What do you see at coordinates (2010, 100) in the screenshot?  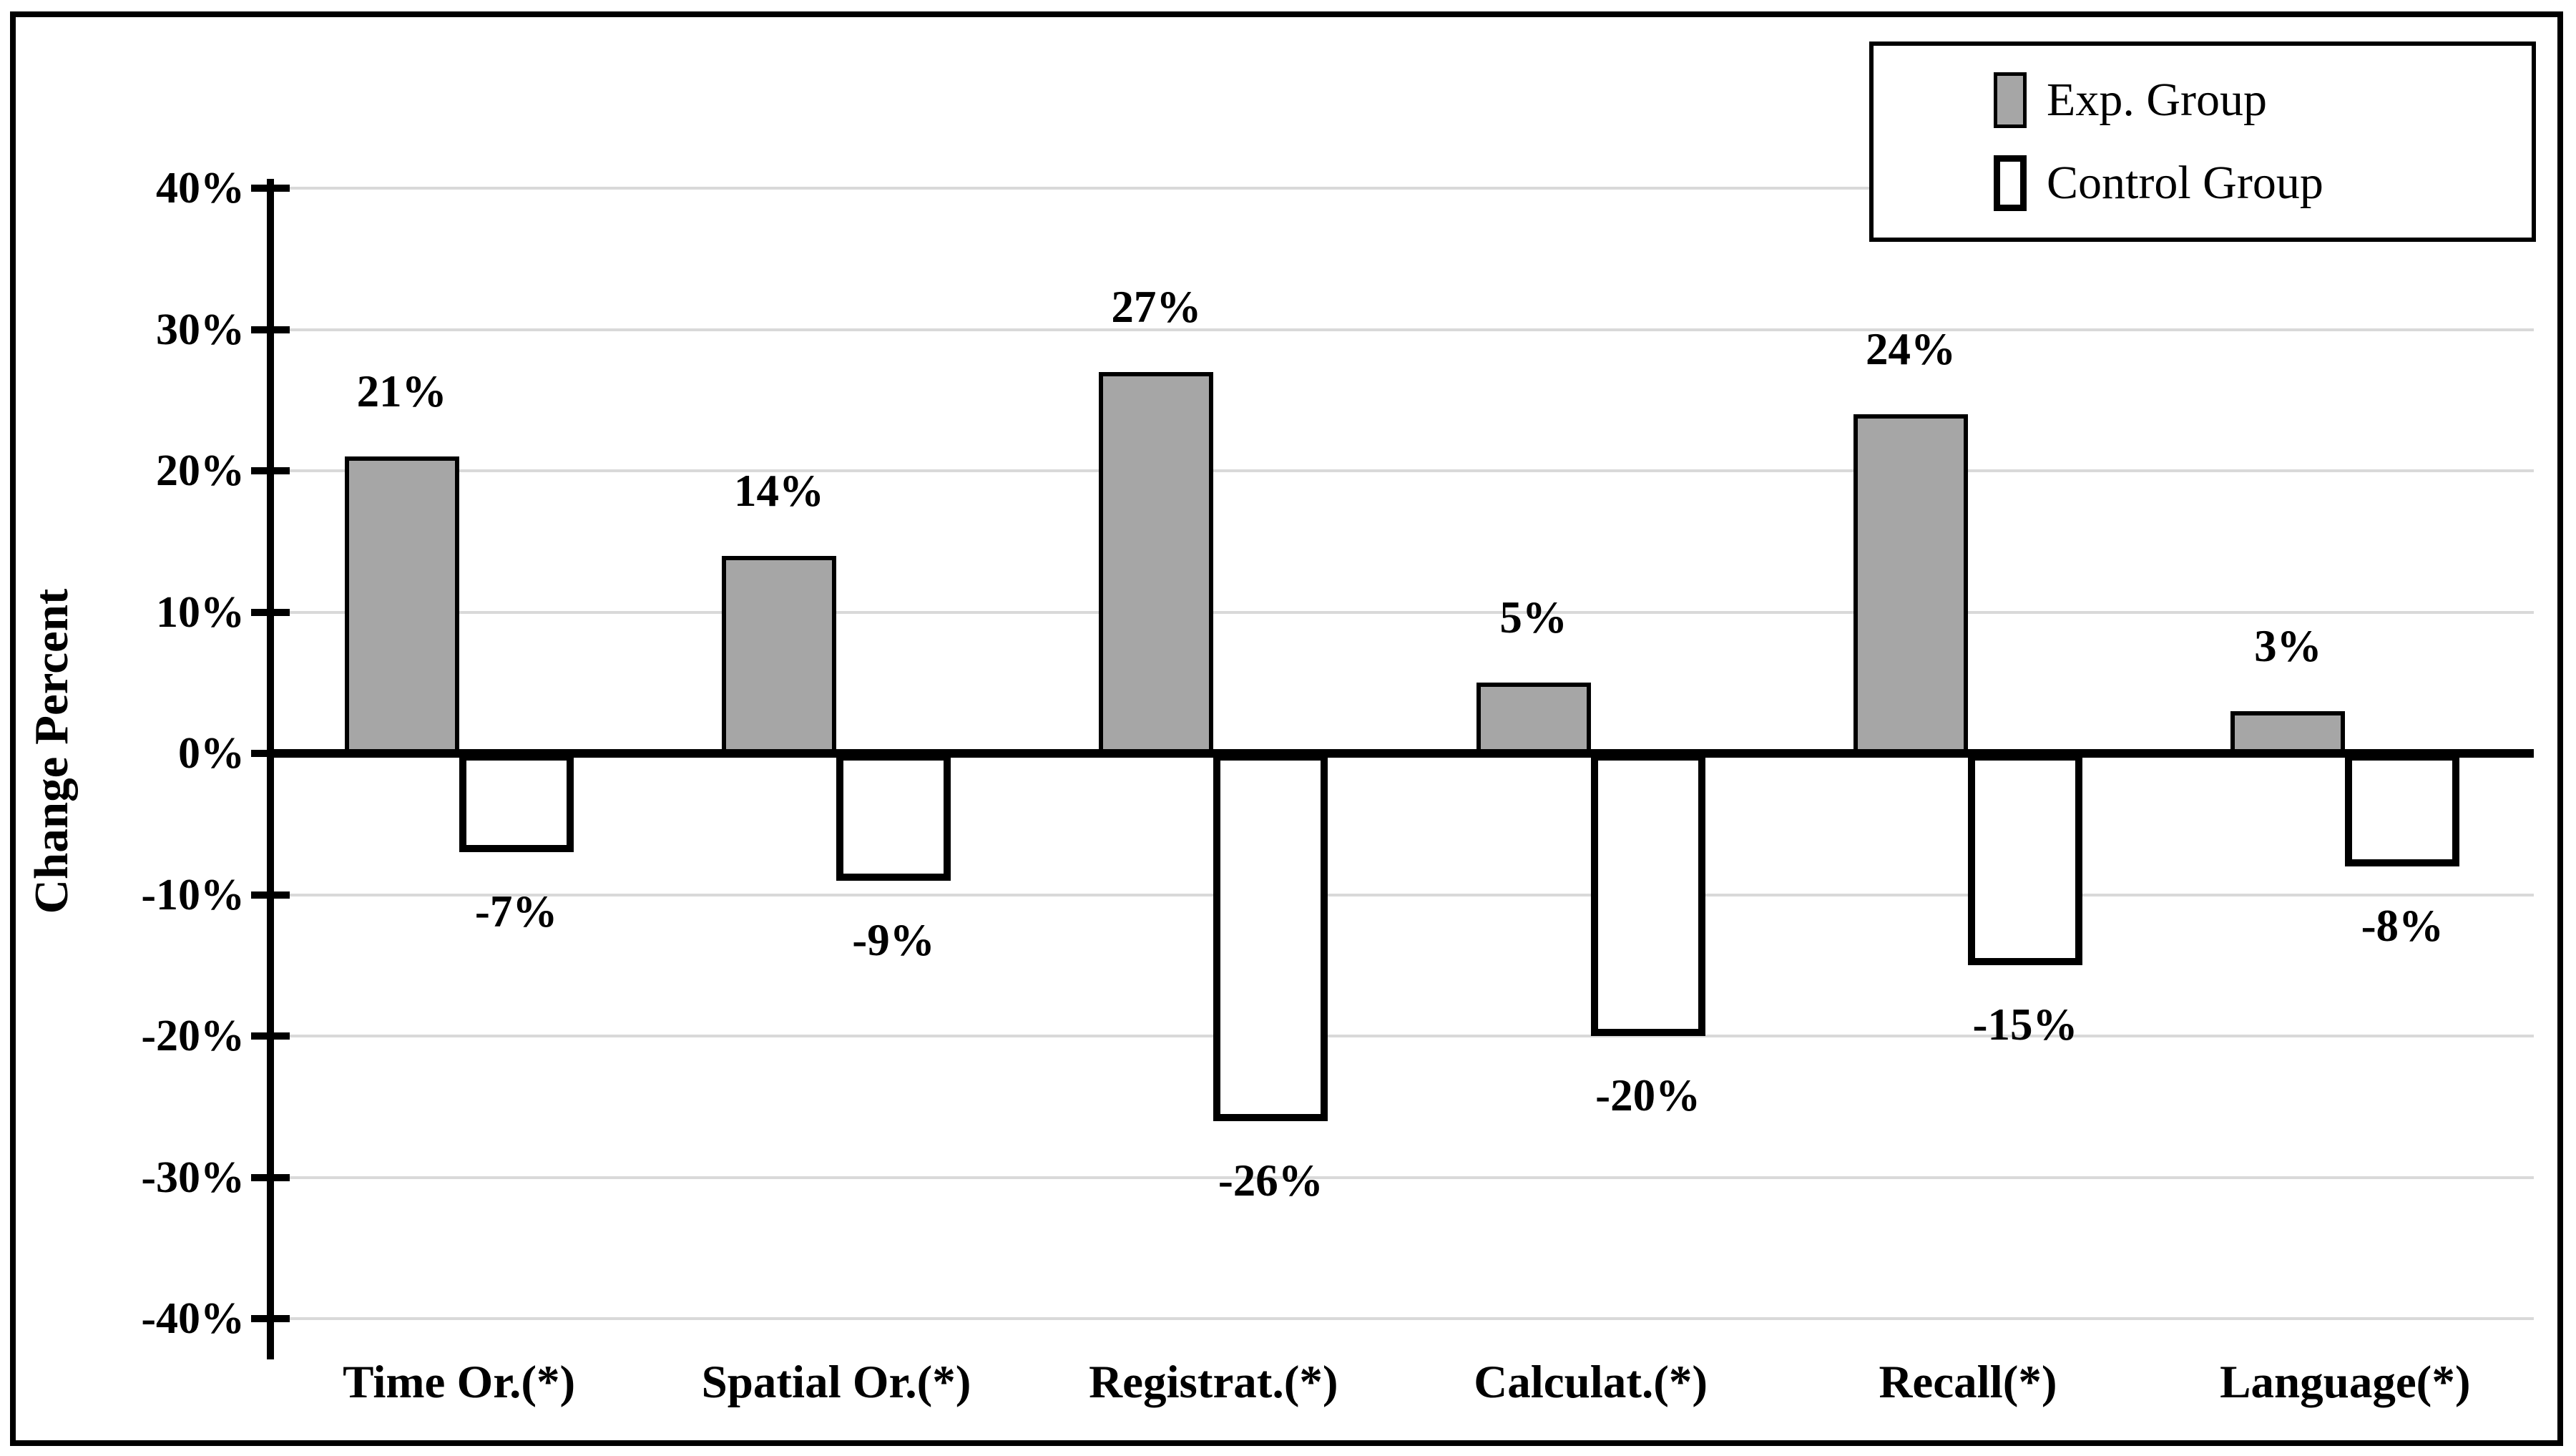 I see `exp-group-swatch-icon` at bounding box center [2010, 100].